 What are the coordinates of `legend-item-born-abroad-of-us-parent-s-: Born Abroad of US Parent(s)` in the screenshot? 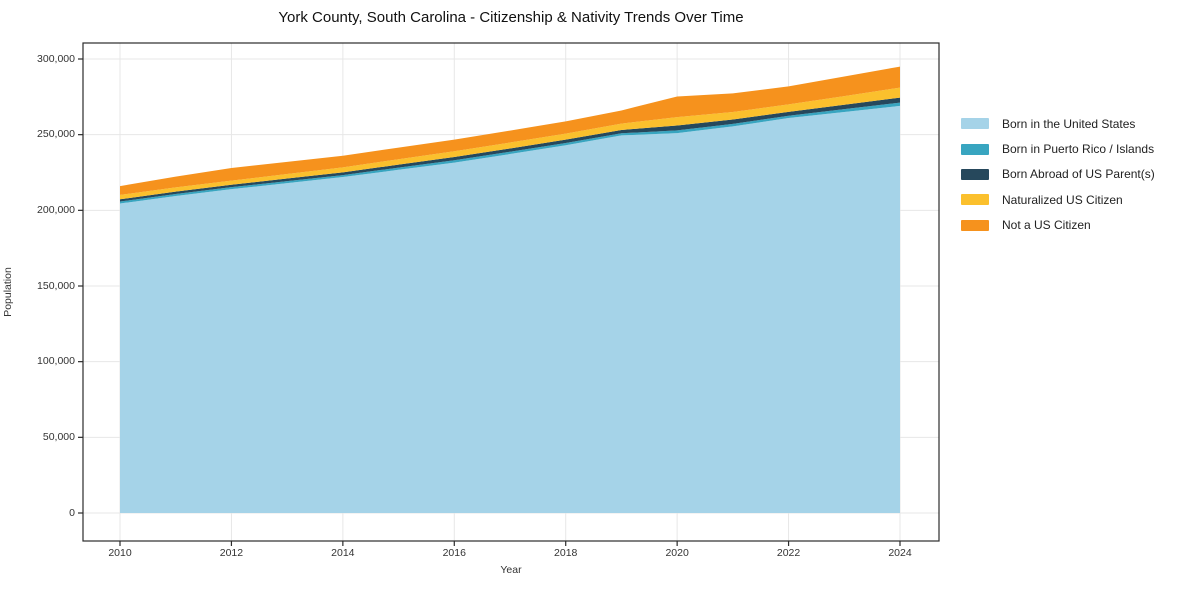 It's located at (1058, 174).